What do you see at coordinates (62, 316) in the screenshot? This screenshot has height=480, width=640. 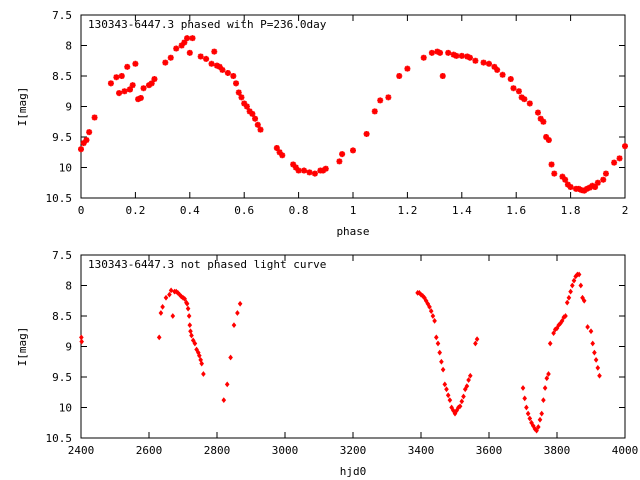 I see `y-tick-label: 8.5` at bounding box center [62, 316].